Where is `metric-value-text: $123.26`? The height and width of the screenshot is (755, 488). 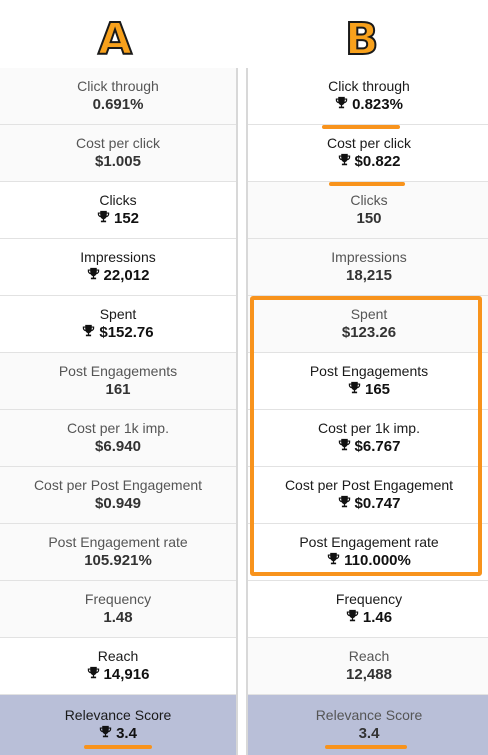
metric-value-text: $123.26 is located at coordinates (369, 332).